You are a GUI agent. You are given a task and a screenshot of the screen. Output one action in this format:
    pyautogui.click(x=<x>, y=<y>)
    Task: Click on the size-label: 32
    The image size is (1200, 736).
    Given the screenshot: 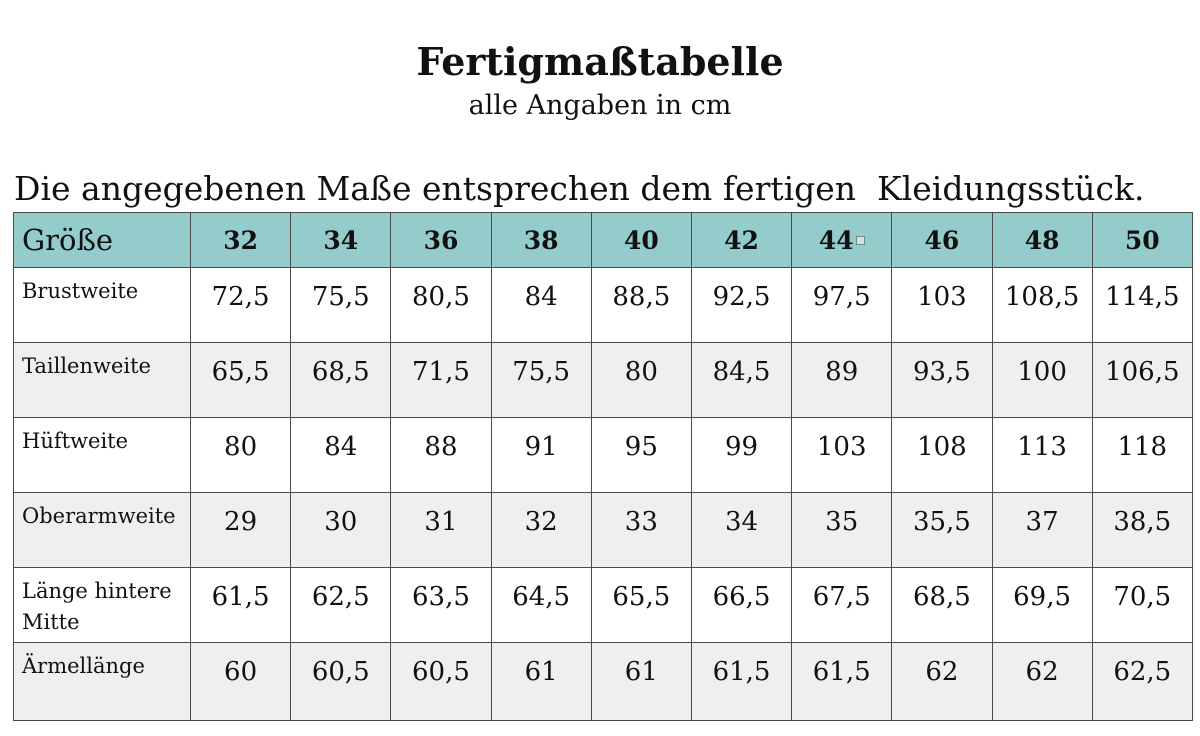 What is the action you would take?
    pyautogui.click(x=240, y=240)
    